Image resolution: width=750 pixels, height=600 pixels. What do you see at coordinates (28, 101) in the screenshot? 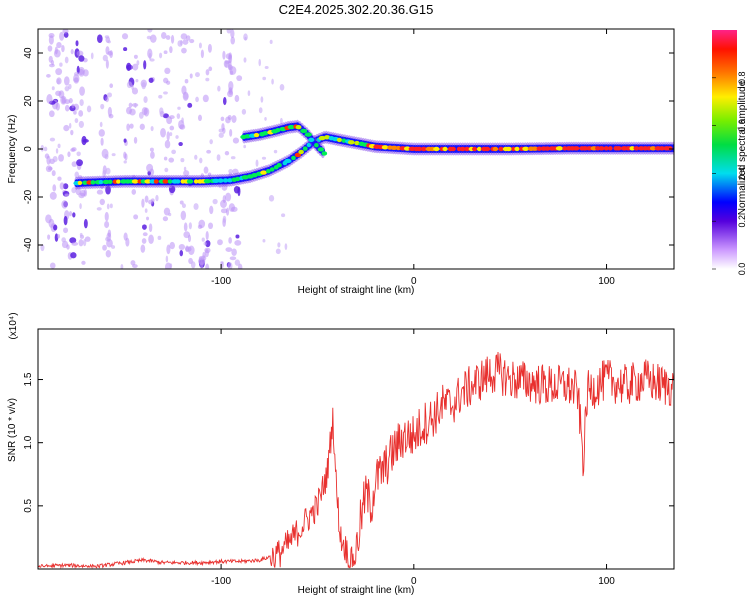
I see `spectrogram-y-tick-label: 20` at bounding box center [28, 101].